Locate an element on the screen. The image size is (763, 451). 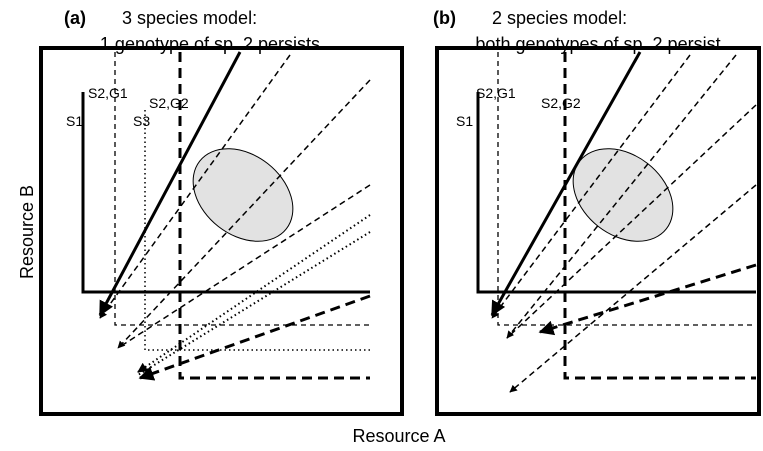
panel-title: 2 species model: is located at coordinates (559, 18).